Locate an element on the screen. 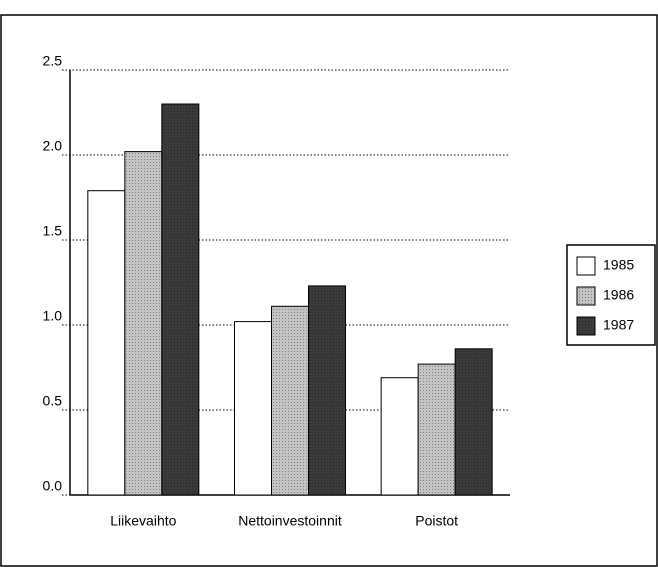 This screenshot has height=567, width=658. y-tick-label: 2.5 is located at coordinates (53, 61).